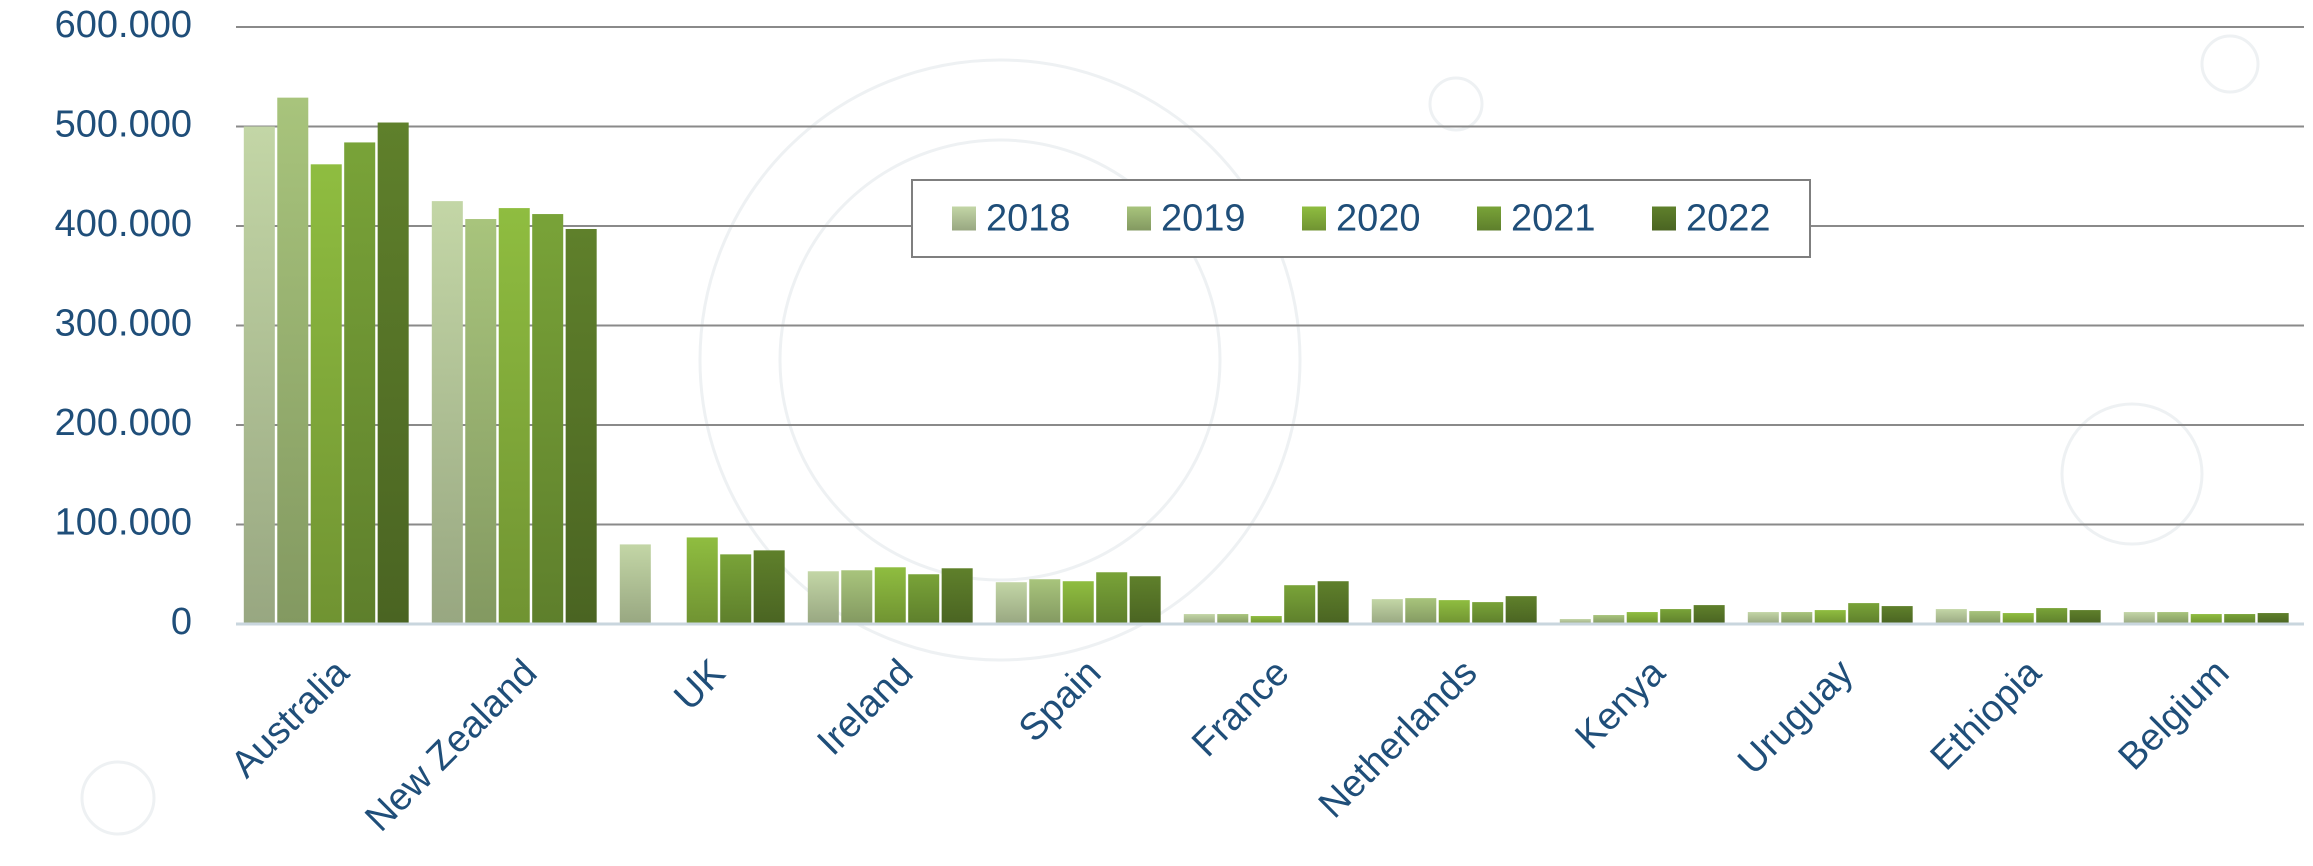  What do you see at coordinates (699, 685) in the screenshot?
I see `x-tick-label: UK` at bounding box center [699, 685].